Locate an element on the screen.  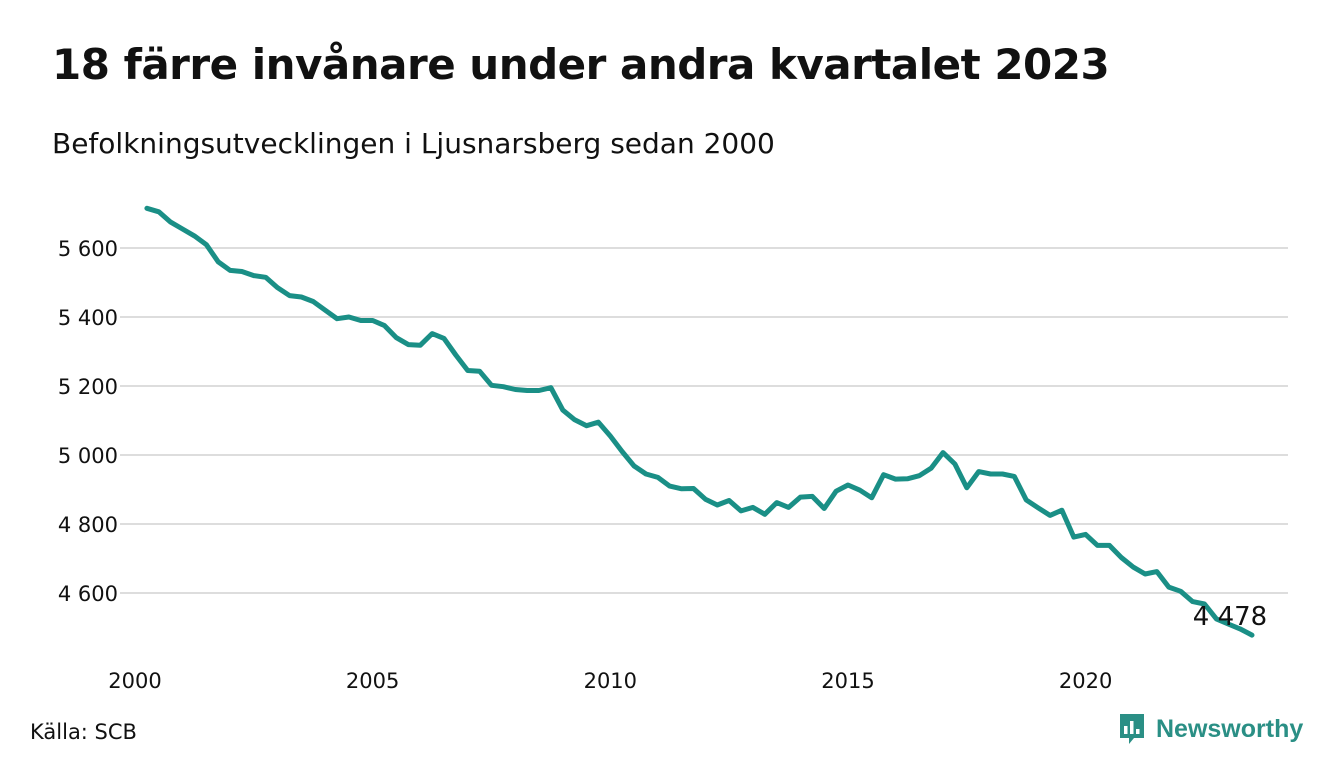
x-tick-label: 2010 is located at coordinates (610, 681).